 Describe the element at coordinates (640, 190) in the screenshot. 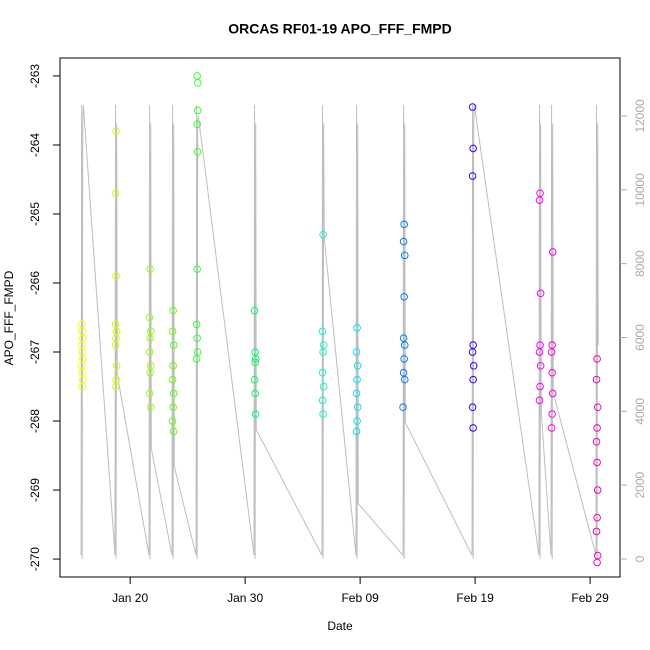

I see `y2-tick-label: 10000` at that location.